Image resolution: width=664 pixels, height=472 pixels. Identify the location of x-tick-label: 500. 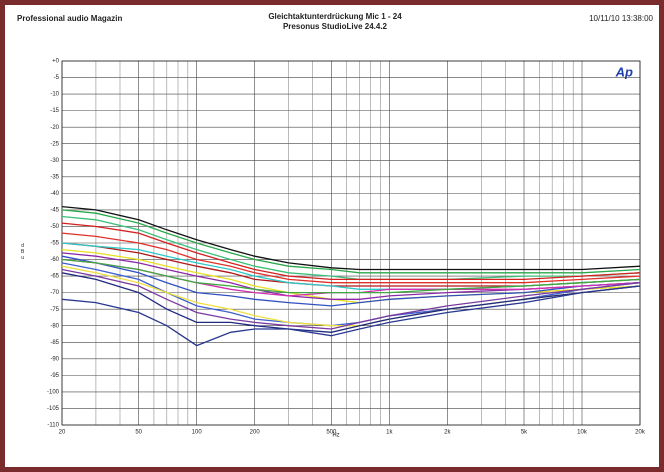
(331, 433).